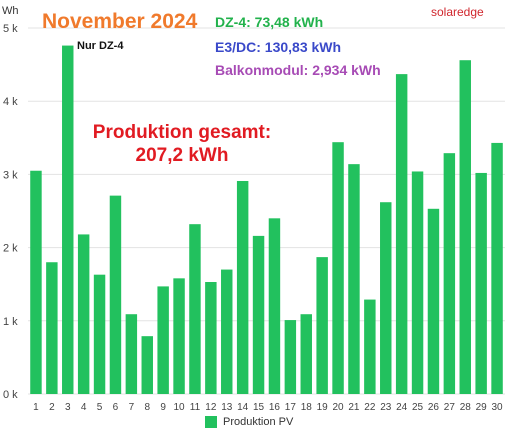  I want to click on x-tick-label: 7, so click(132, 407).